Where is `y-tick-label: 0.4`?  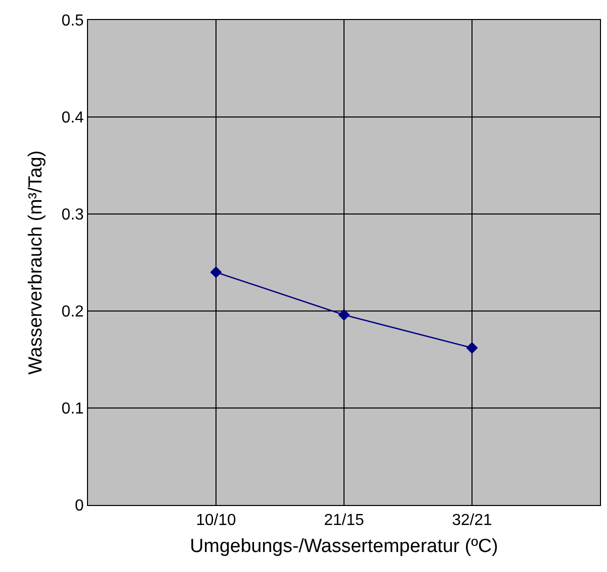
y-tick-label: 0.4 is located at coordinates (73, 118).